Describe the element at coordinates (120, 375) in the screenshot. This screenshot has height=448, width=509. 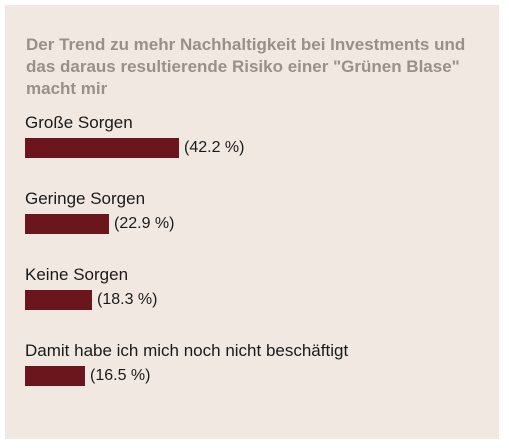
I see `percentage-label: (16.5 %)` at that location.